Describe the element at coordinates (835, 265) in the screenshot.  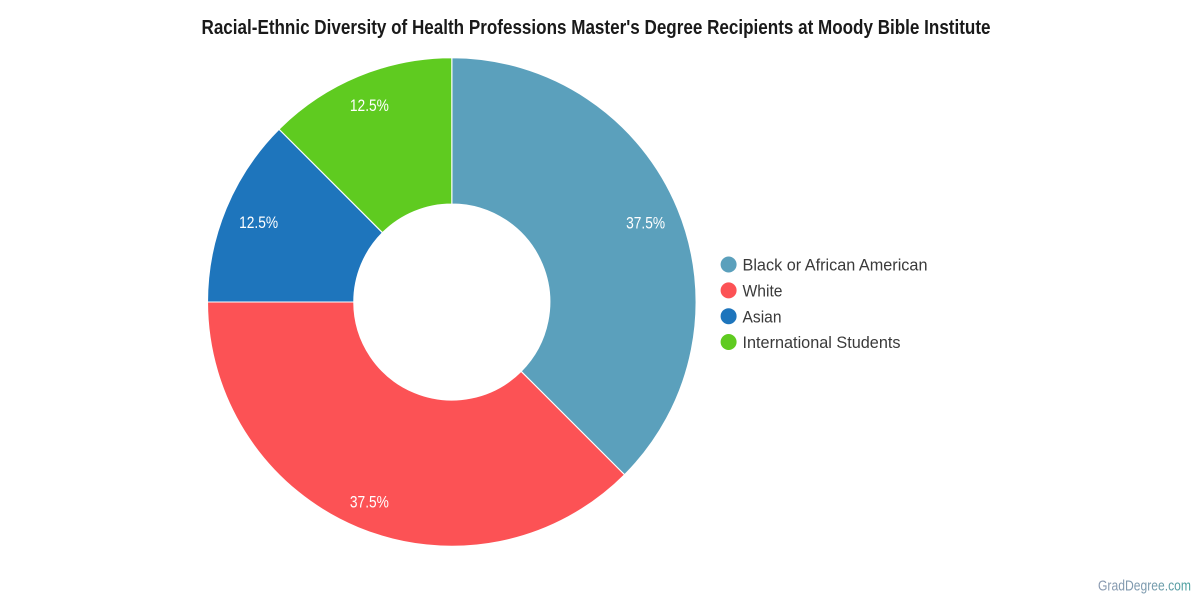
I see `svg-text: Black or African American` at that location.